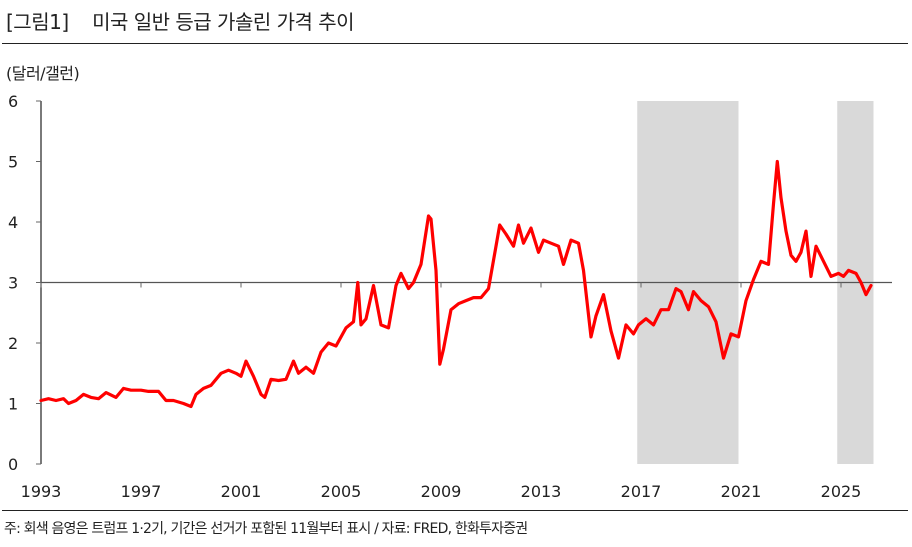 The height and width of the screenshot is (547, 912). What do you see at coordinates (13, 343) in the screenshot?
I see `y-tick-label: 2` at bounding box center [13, 343].